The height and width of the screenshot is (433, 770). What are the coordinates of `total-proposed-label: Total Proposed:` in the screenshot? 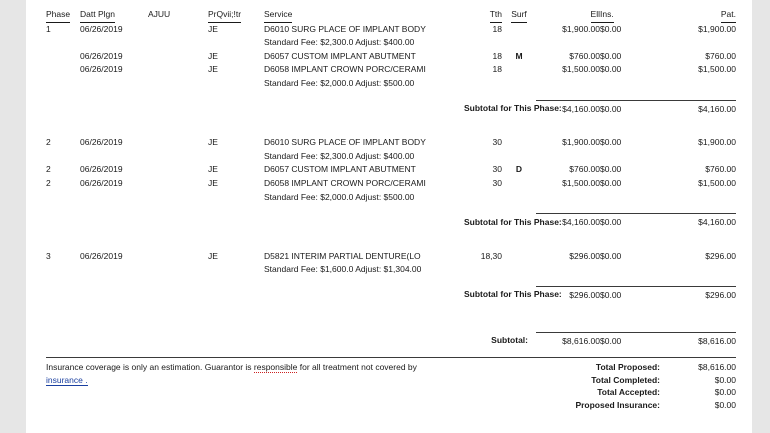 It's located at (627, 367).